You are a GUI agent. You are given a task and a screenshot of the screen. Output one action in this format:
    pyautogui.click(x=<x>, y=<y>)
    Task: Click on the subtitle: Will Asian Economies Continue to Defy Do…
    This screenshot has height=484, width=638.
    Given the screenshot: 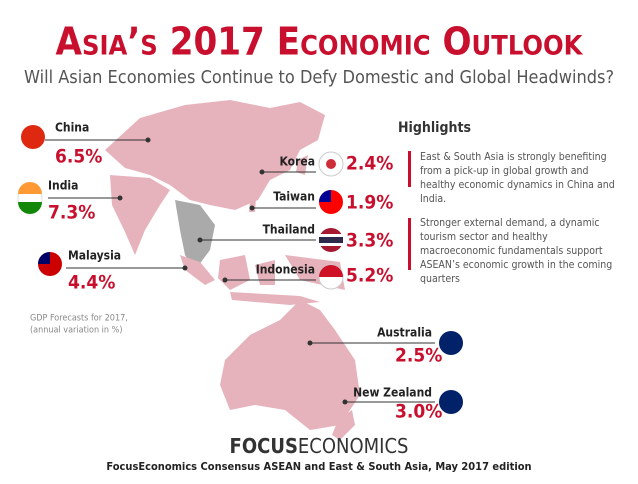 What is the action you would take?
    pyautogui.click(x=319, y=77)
    